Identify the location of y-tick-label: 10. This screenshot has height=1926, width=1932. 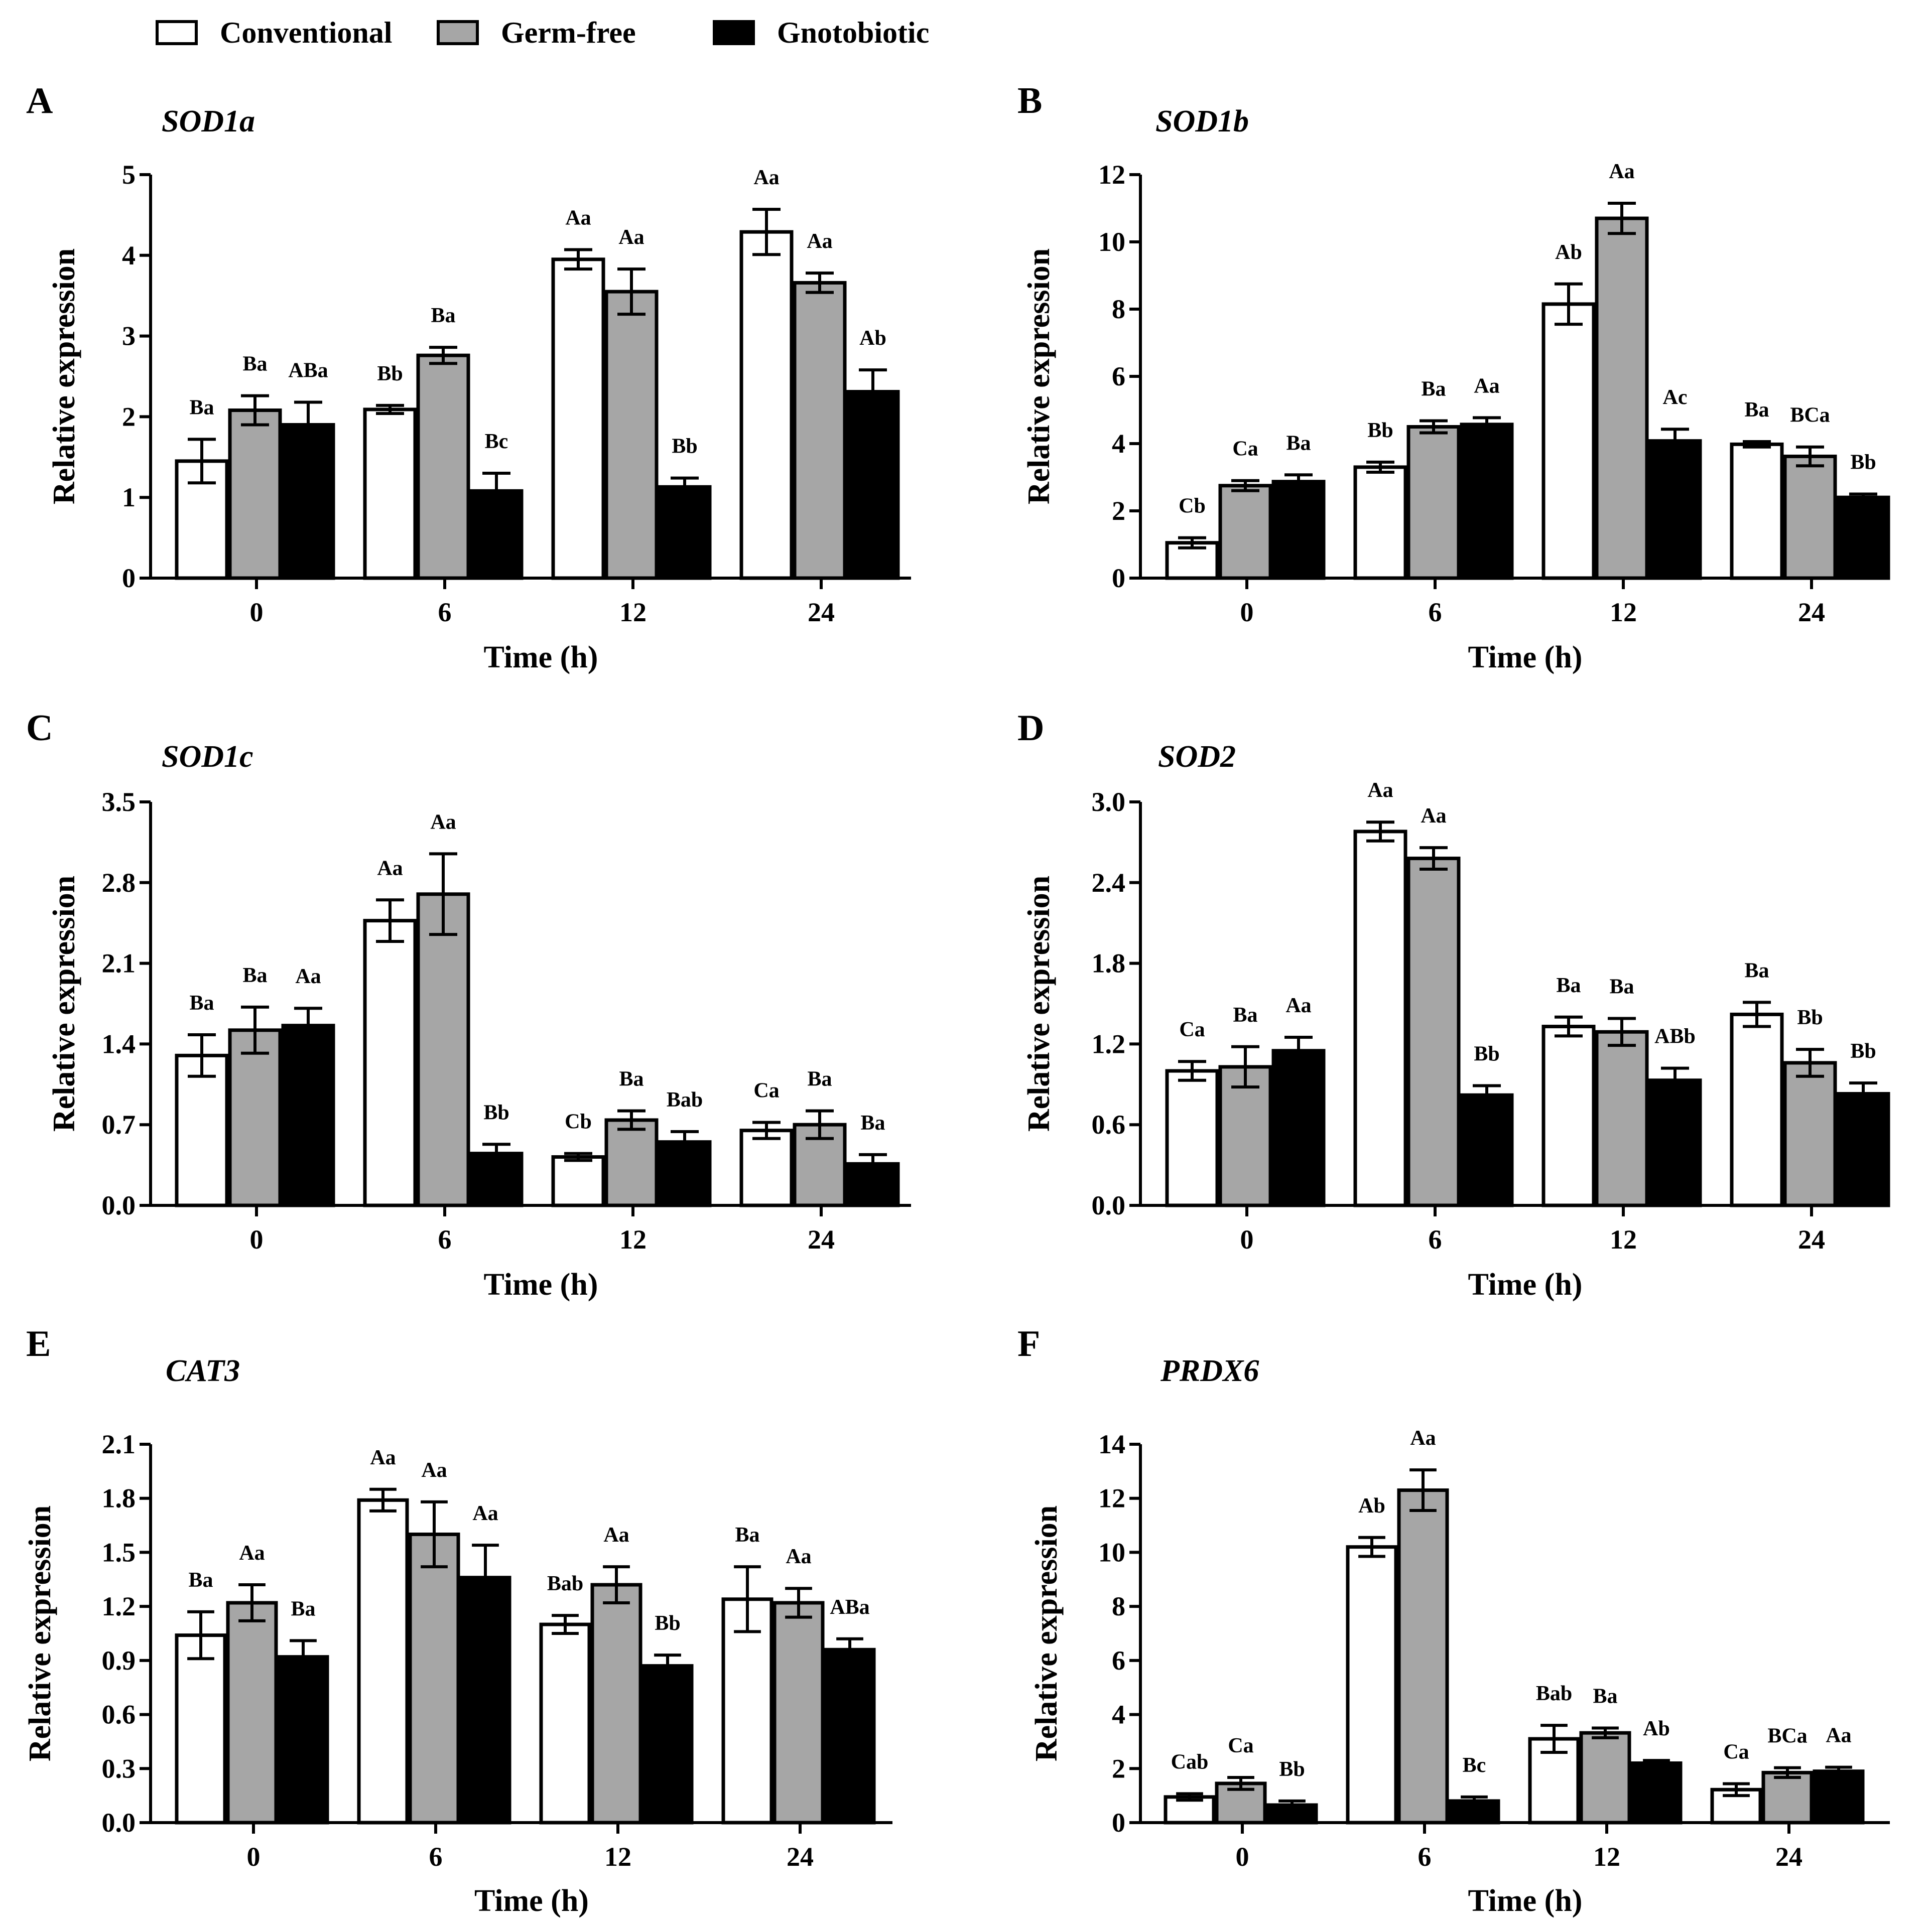
(1111, 1552).